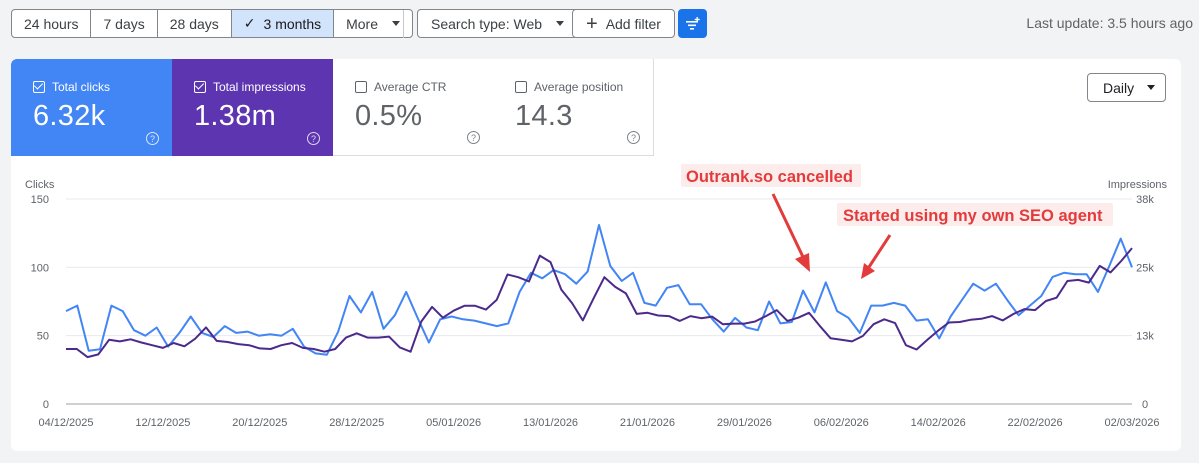 The image size is (1199, 463). Describe the element at coordinates (81, 87) in the screenshot. I see `metric-label: Total clicks` at that location.